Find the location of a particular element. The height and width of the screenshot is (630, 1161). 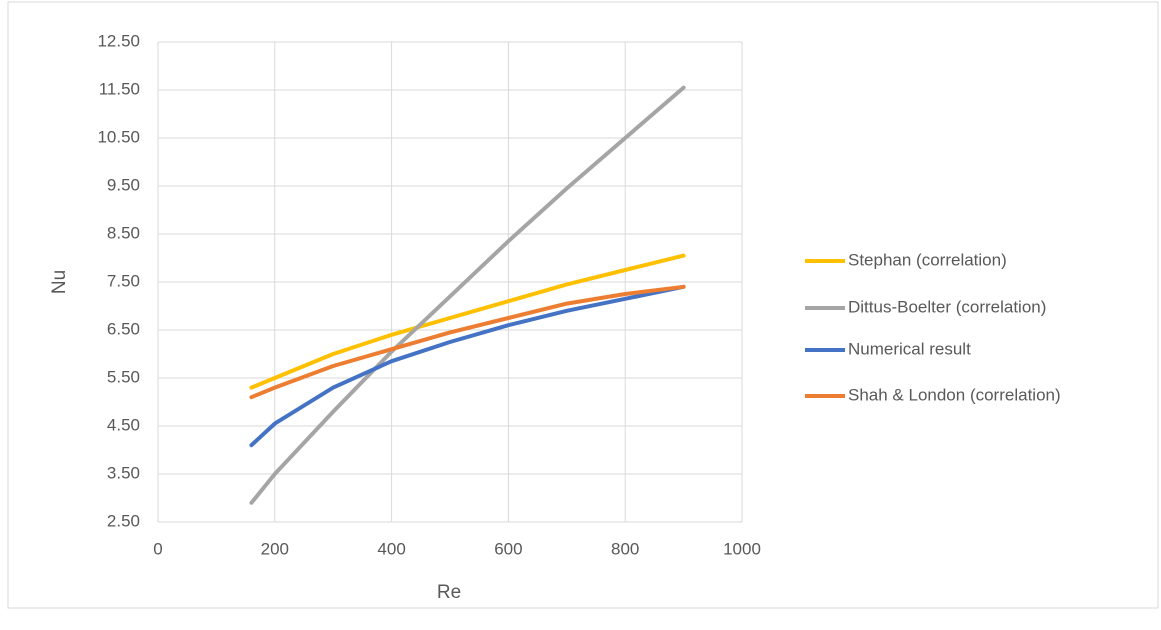

x-tick-label: 200 is located at coordinates (275, 548).